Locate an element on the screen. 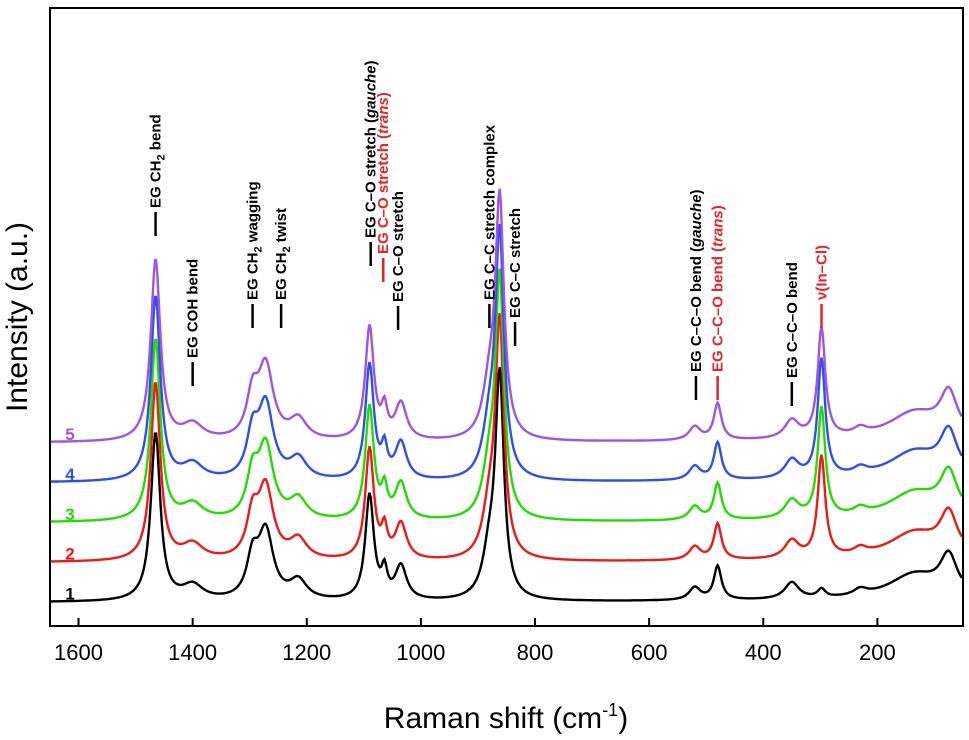  series-number-3: 3 is located at coordinates (69, 514).